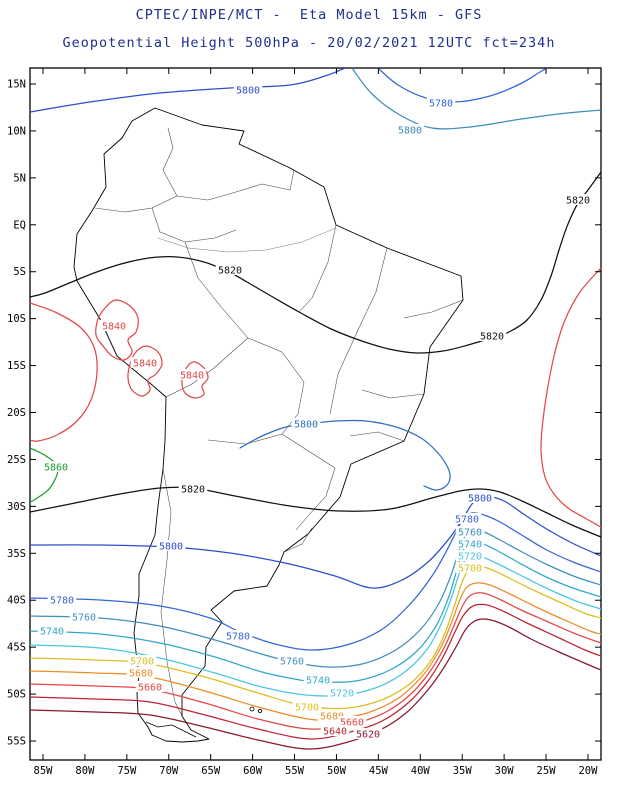 The image size is (618, 800). What do you see at coordinates (505, 771) in the screenshot?
I see `lon-label-30W: 30W` at bounding box center [505, 771].